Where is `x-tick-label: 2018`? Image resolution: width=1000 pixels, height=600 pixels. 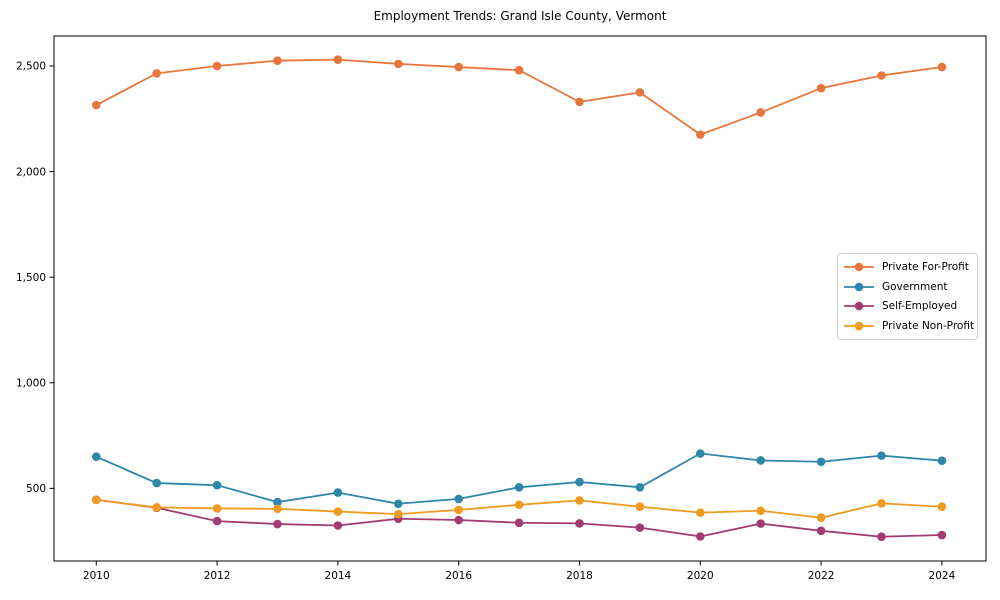
x-tick-label: 2018 is located at coordinates (579, 576).